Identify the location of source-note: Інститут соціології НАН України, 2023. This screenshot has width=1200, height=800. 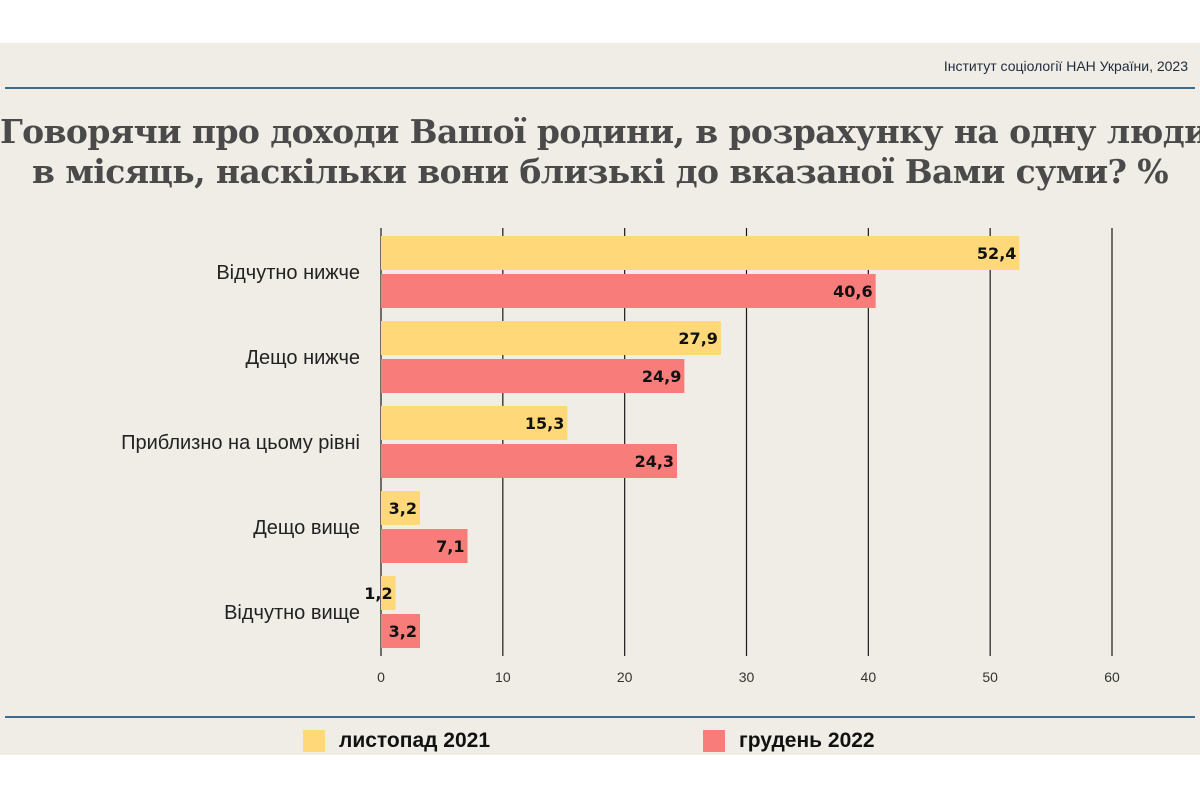
(1065, 66).